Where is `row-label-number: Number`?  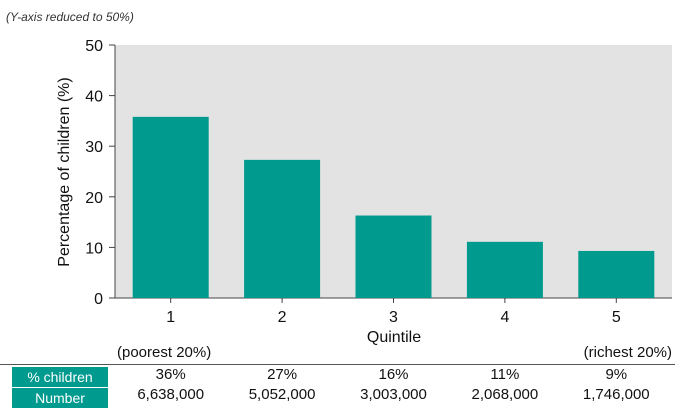
row-label-number: Number is located at coordinates (60, 398).